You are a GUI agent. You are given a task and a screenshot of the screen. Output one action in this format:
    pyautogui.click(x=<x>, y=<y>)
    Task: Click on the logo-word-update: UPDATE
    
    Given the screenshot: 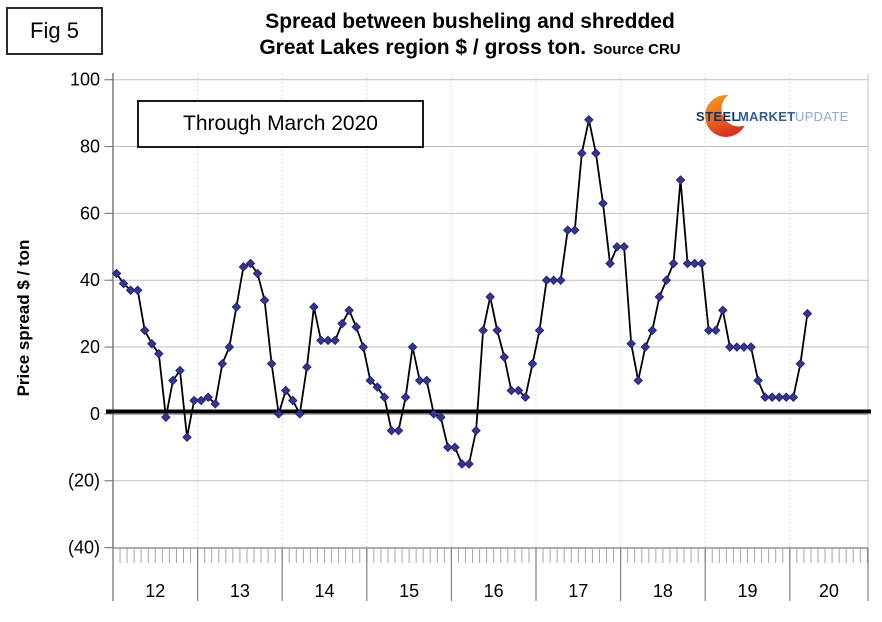 What is the action you would take?
    pyautogui.click(x=822, y=116)
    